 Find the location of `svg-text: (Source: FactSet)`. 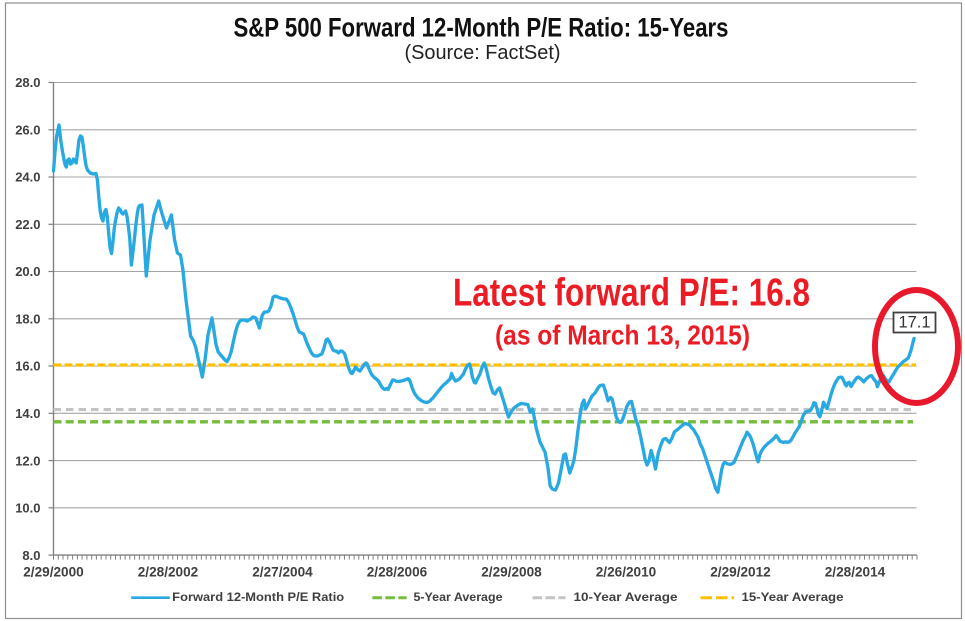

svg-text: (Source: FactSet) is located at coordinates (483, 53).